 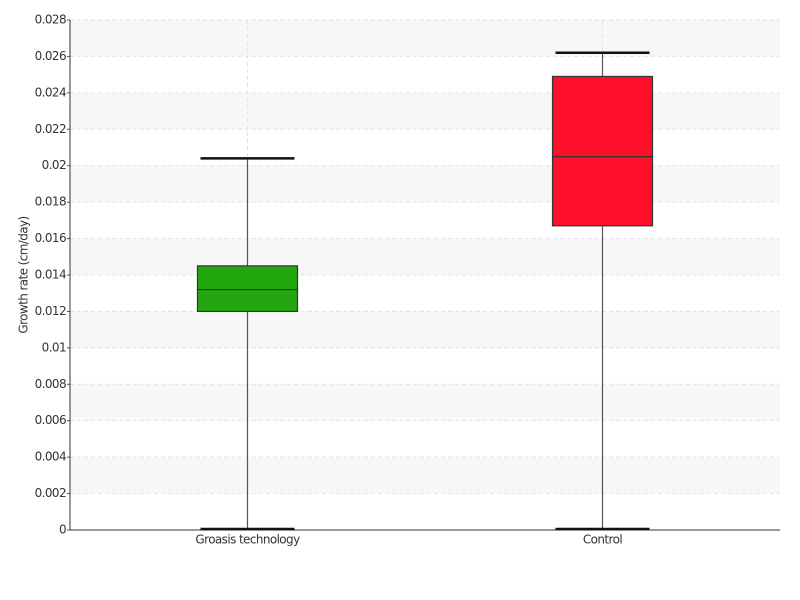 What do you see at coordinates (50, 129) in the screenshot?
I see `y-tick-label: 0.022` at bounding box center [50, 129].